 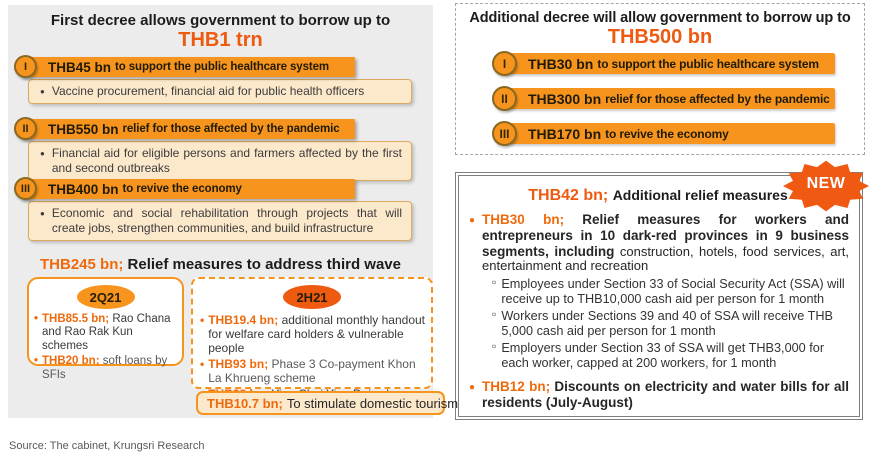 I want to click on numeral-r3: III, so click(x=504, y=133).